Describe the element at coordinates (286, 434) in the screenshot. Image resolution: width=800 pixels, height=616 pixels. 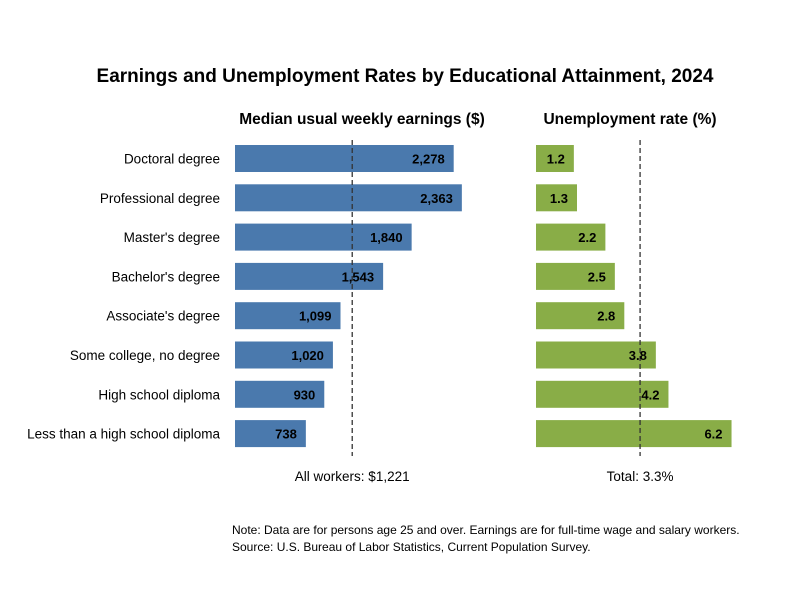
I see `earnings-value-less-than-a-high-school-diploma: 738` at that location.